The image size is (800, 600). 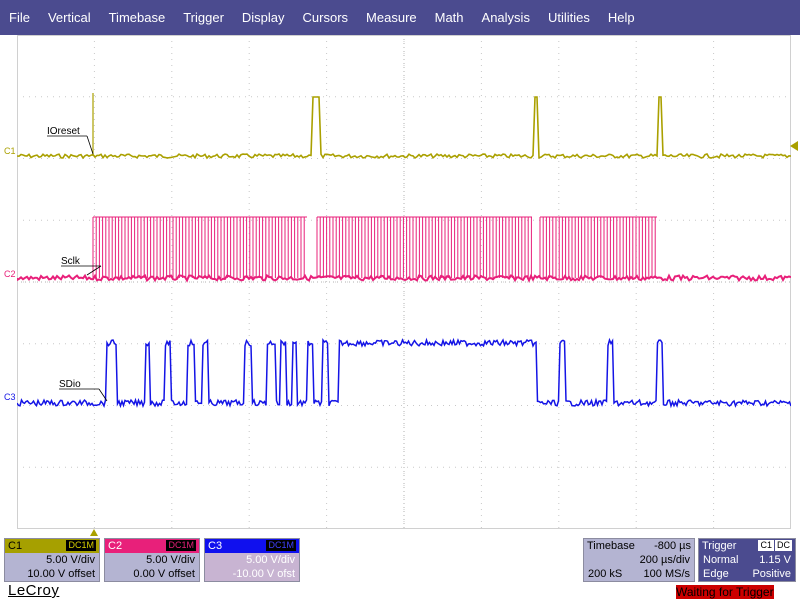 I want to click on menu-trigger: Trigger, so click(x=203, y=17).